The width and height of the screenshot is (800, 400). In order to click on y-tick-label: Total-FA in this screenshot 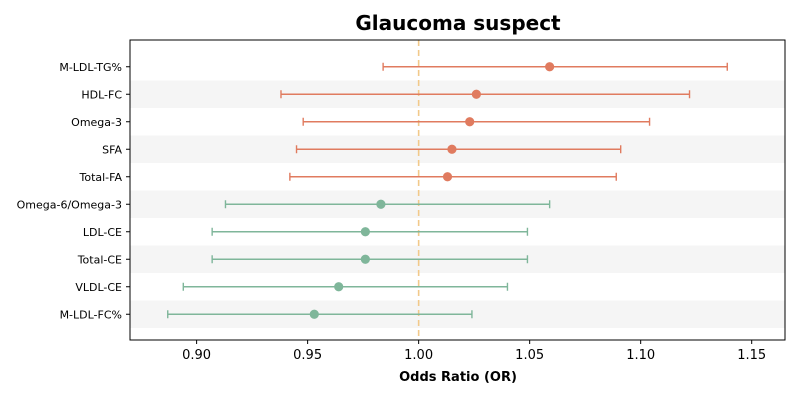, I will do `click(100, 177)`.